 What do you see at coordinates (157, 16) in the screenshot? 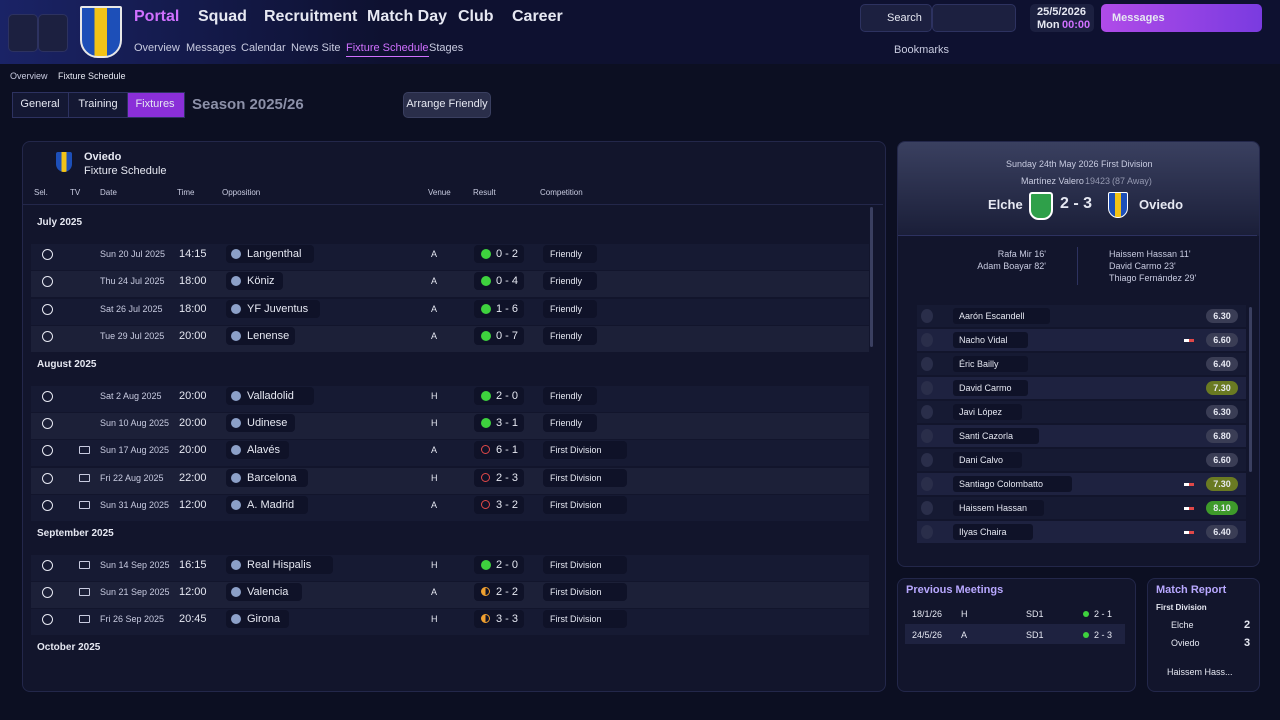
I see `nav-menu-item: Portal` at bounding box center [157, 16].